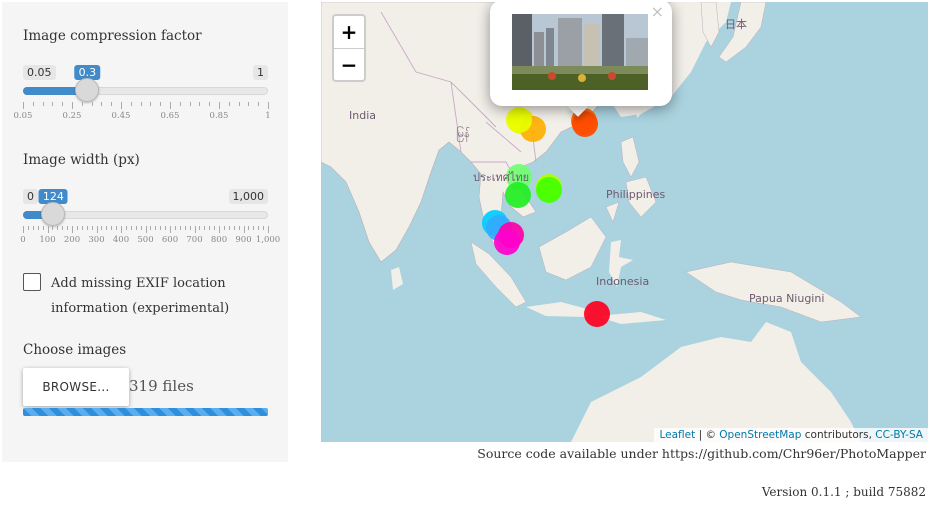  Describe the element at coordinates (96, 240) in the screenshot. I see `width-tick-label: 300` at that location.